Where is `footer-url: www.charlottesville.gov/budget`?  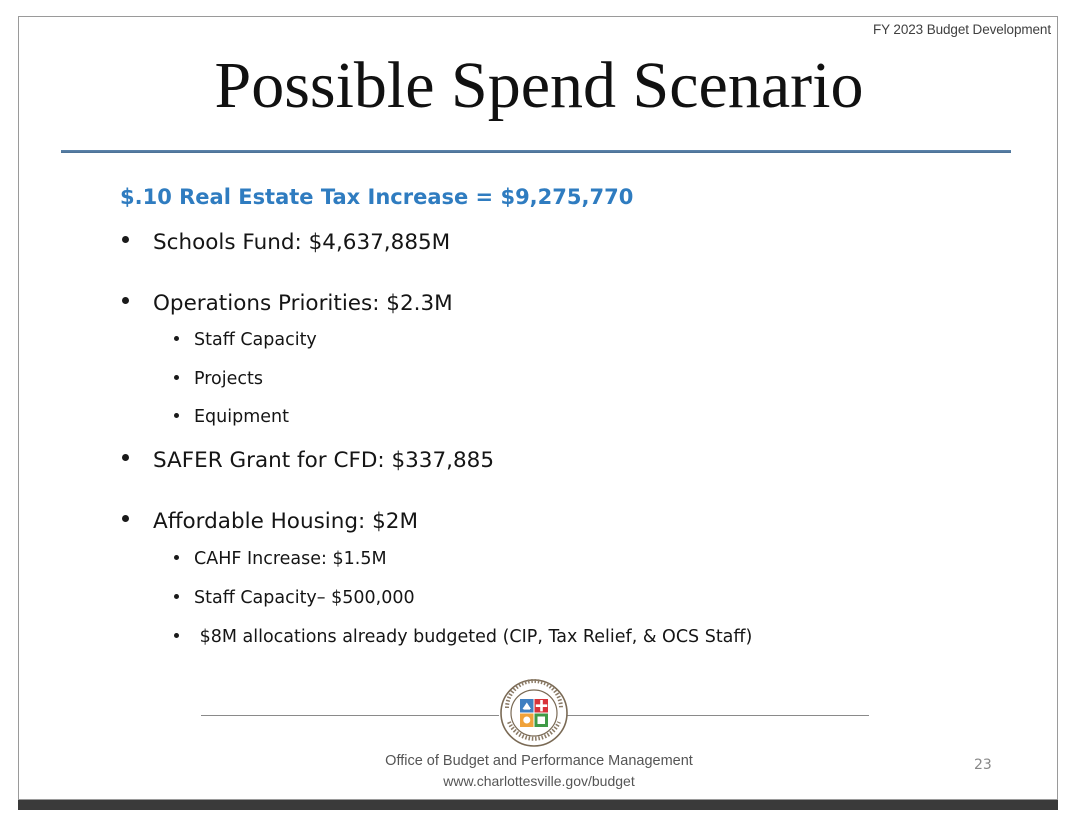 footer-url: www.charlottesville.gov/budget is located at coordinates (539, 781).